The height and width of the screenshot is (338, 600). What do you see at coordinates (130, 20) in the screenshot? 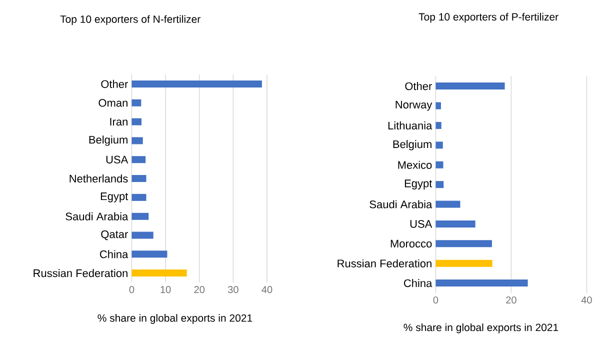
I see `chart-title: Top 10 exporters of N-fertilizer` at bounding box center [130, 20].